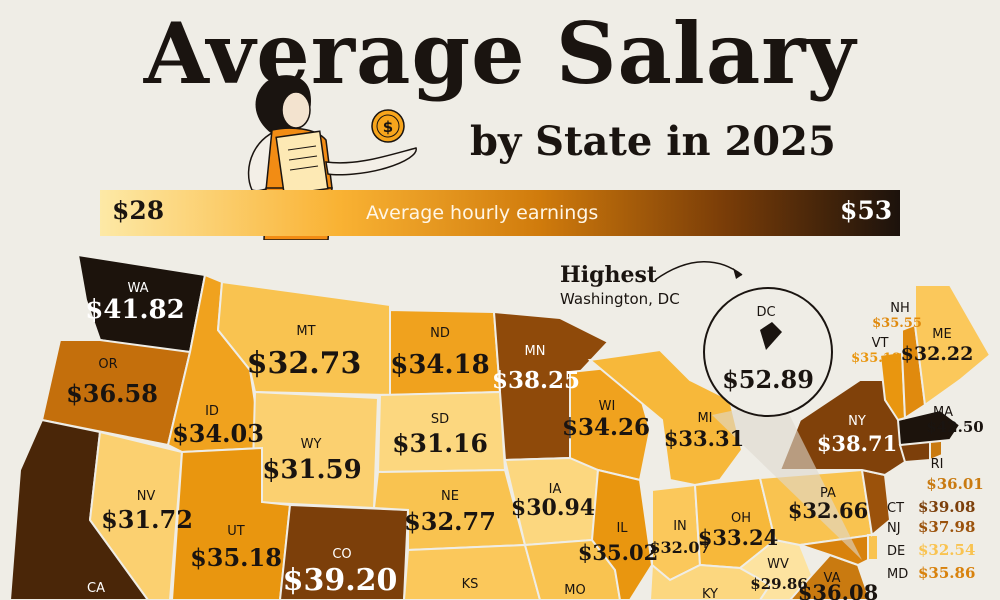 Image resolution: width=1000 pixels, height=600 pixels. I want to click on state-abbr-in: IN, so click(680, 526).